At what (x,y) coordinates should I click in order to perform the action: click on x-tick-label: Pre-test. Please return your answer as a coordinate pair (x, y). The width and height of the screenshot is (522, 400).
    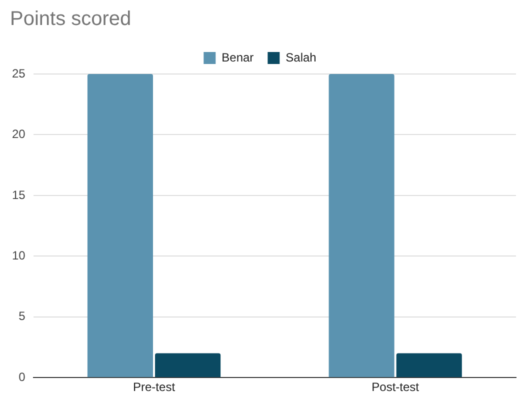
    Looking at the image, I should click on (154, 387).